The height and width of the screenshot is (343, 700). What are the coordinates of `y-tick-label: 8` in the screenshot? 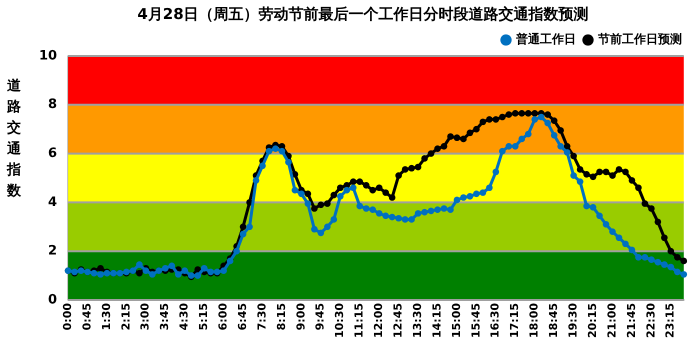 It's located at (53, 104).